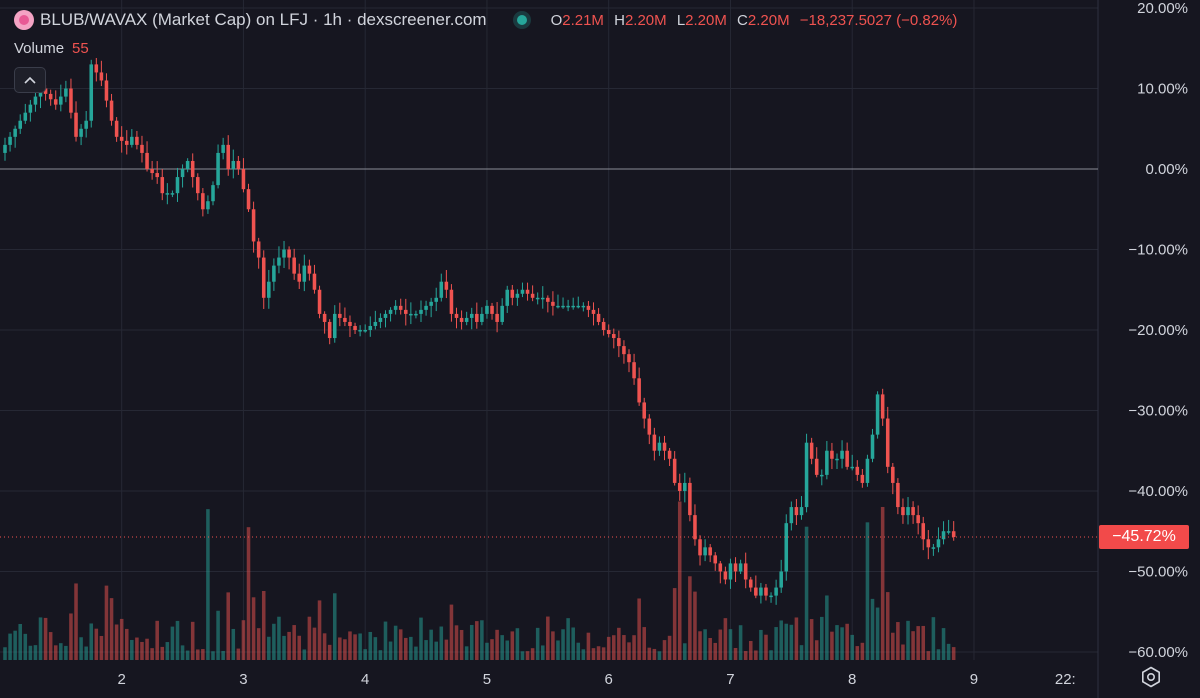 This screenshot has height=698, width=1200. I want to click on high-value: 2.20M, so click(645, 20).